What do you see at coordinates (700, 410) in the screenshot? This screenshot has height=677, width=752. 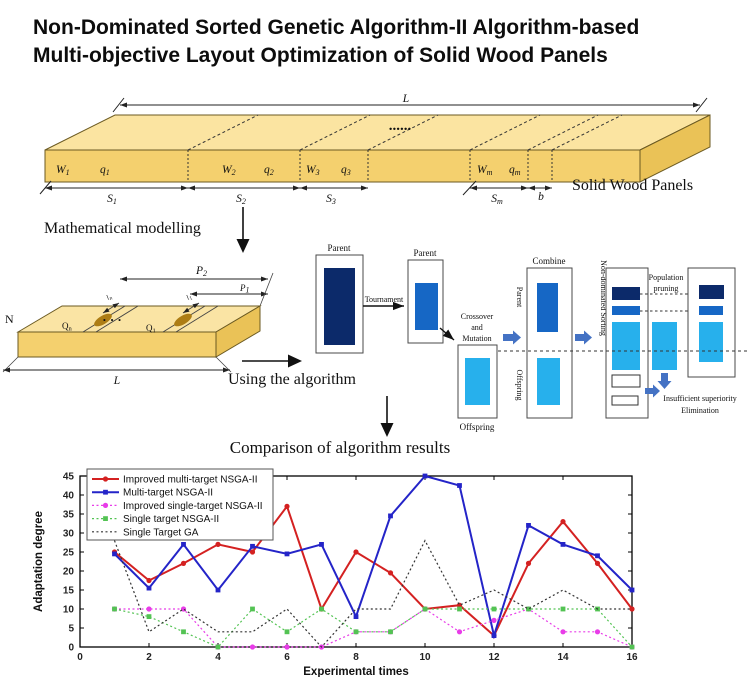 I see `flow-elimination-label2: Elimination` at bounding box center [700, 410].